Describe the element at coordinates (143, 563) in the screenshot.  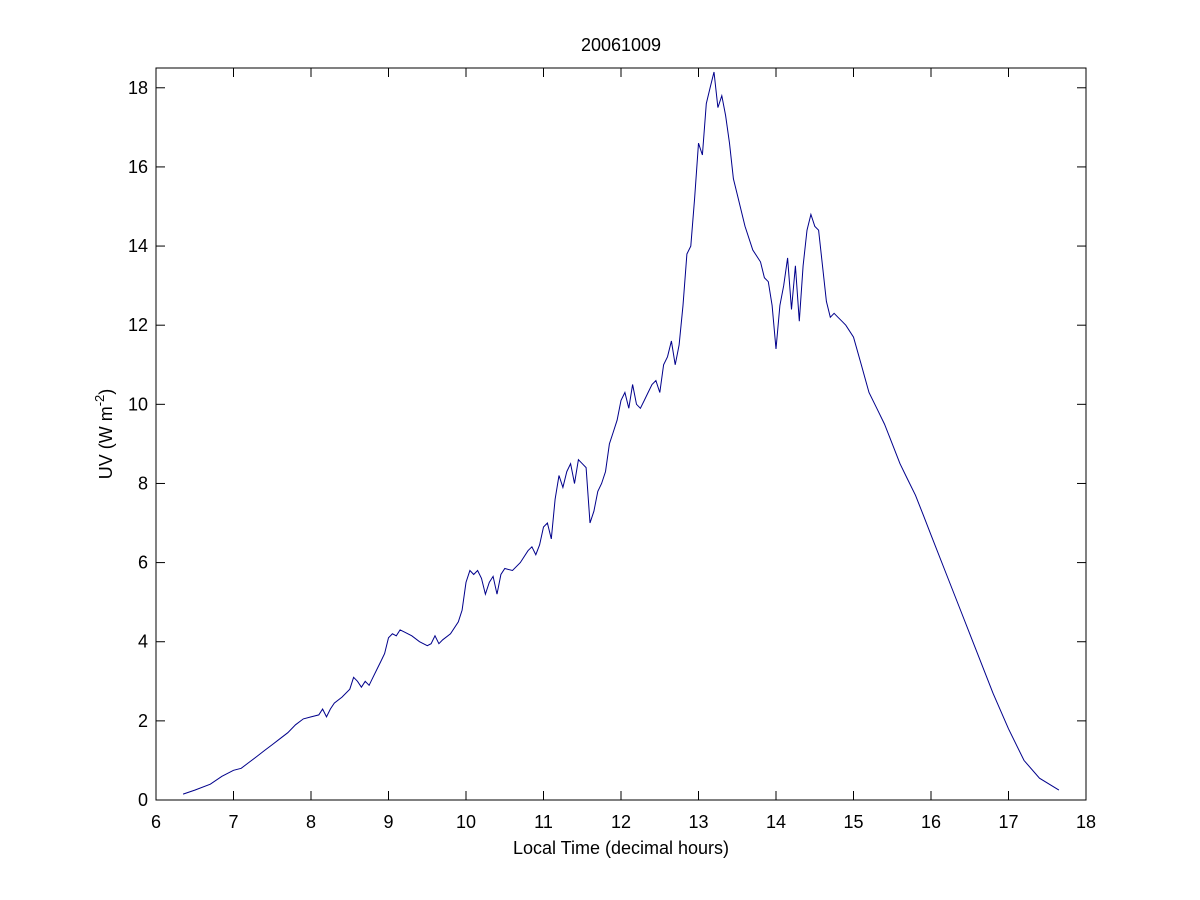
I see `y-tick-label: 6` at that location.